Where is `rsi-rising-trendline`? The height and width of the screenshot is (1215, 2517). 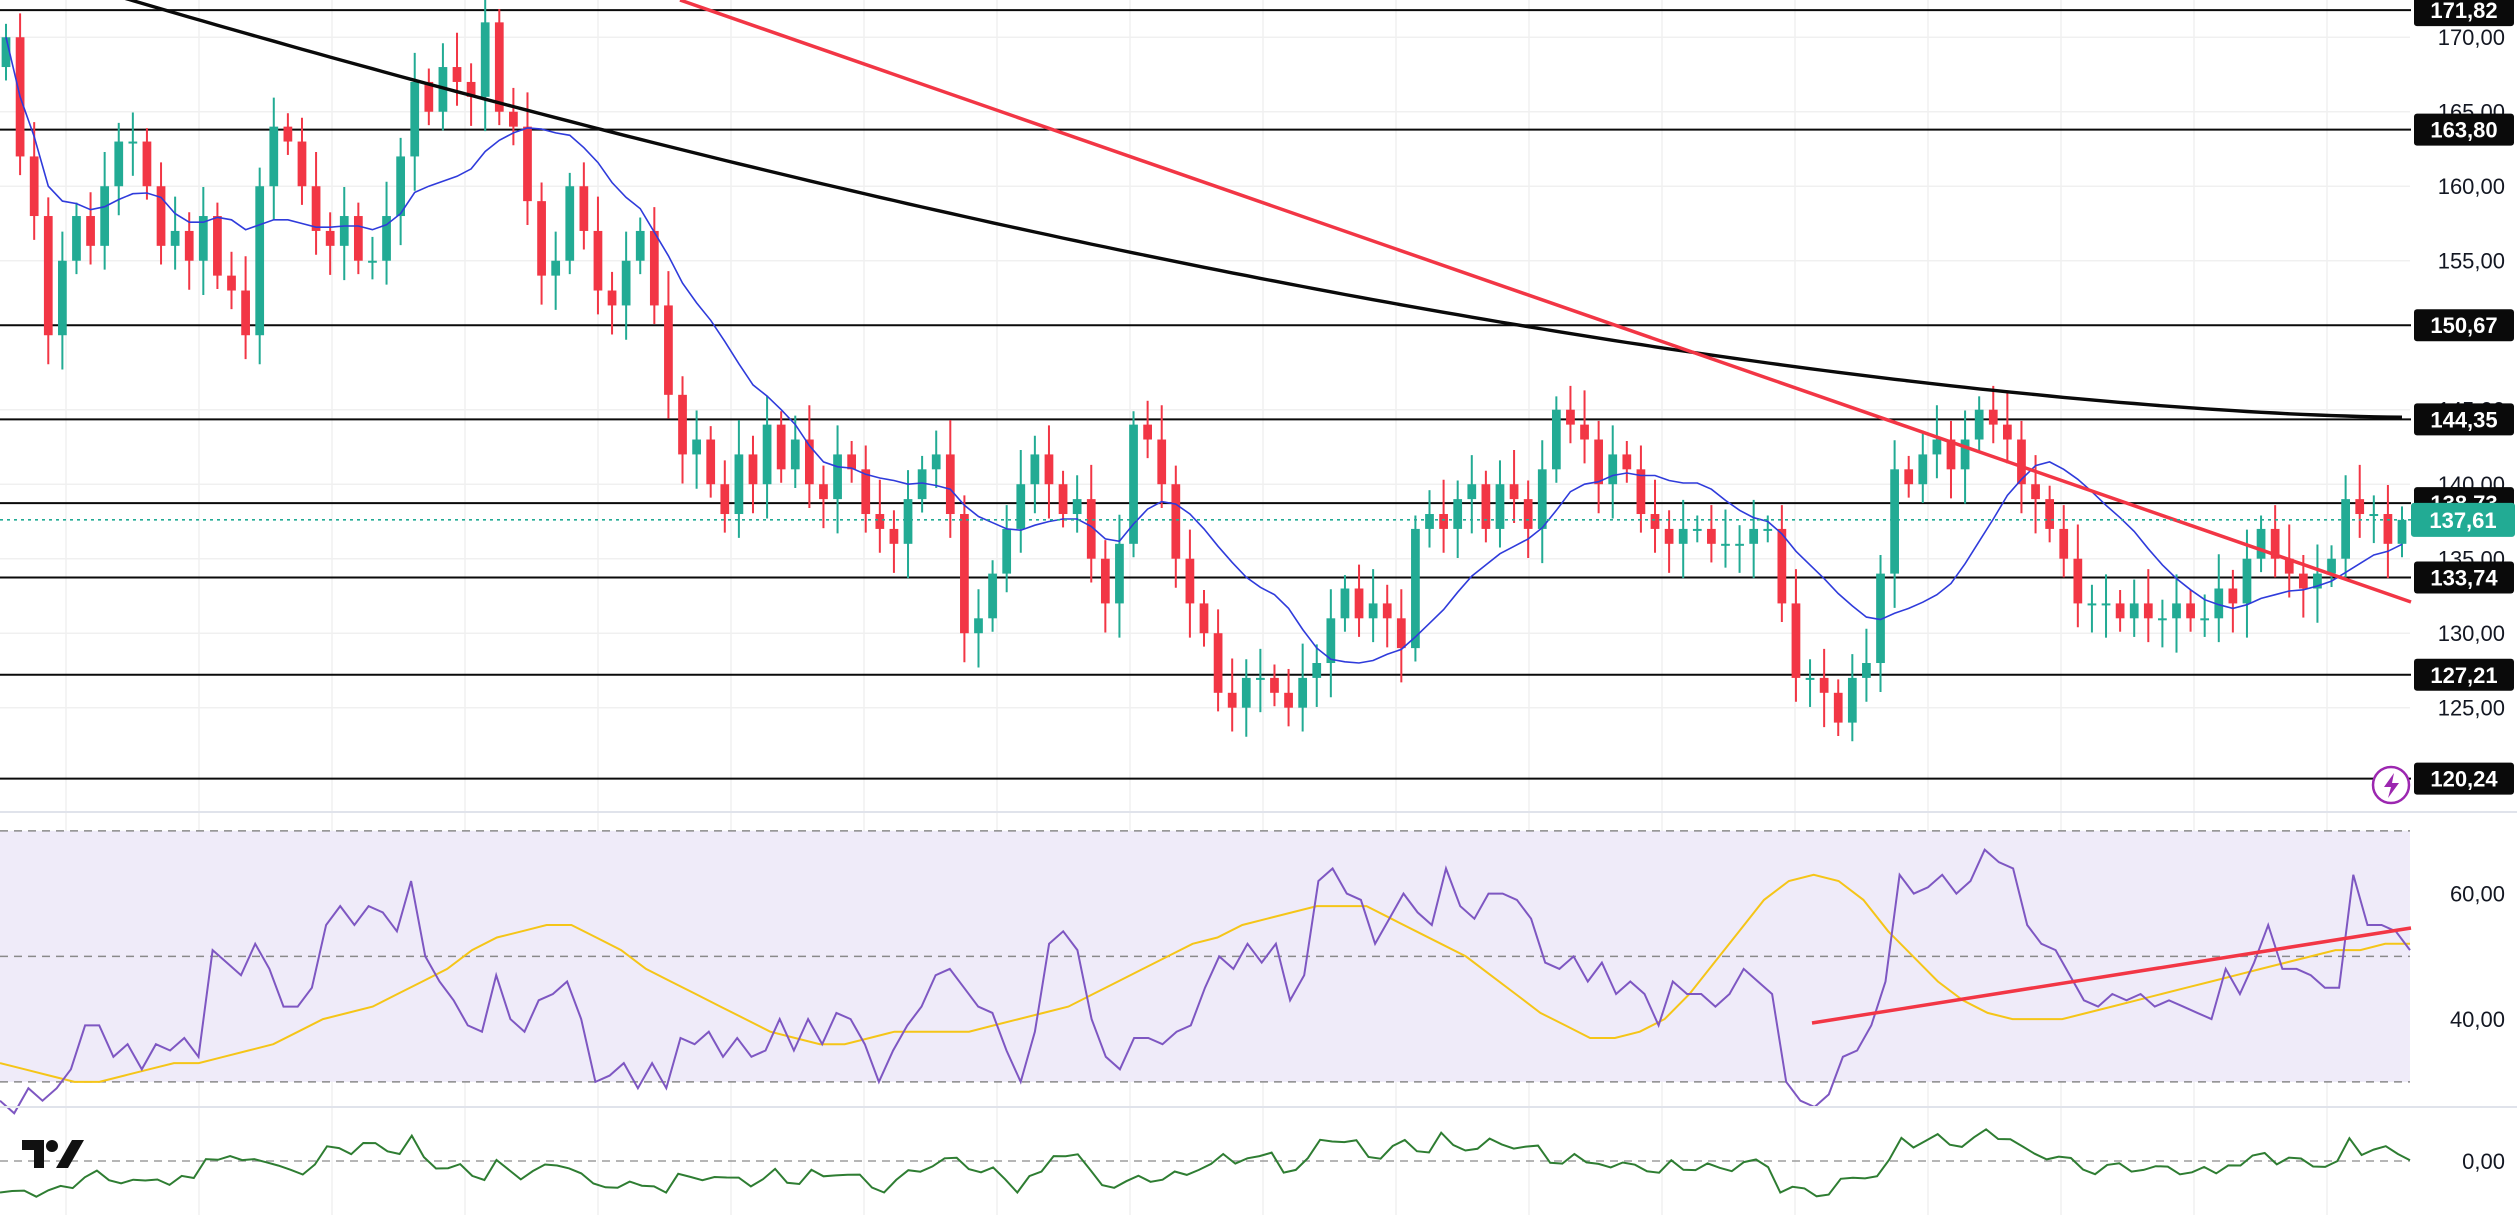
rsi-rising-trendline is located at coordinates (2111, 975).